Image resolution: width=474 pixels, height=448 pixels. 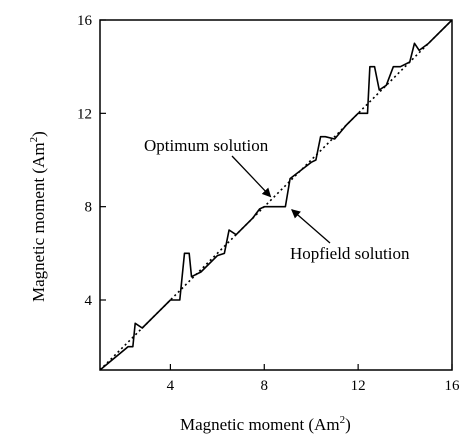 I want to click on x-axis-title: Magnetic moment (Am2), so click(x=265, y=424).